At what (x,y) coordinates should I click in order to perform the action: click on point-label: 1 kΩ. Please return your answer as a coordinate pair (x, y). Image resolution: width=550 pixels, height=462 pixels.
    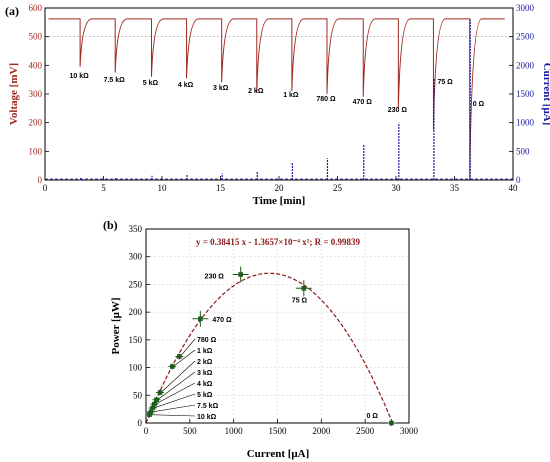
    Looking at the image, I should click on (205, 351).